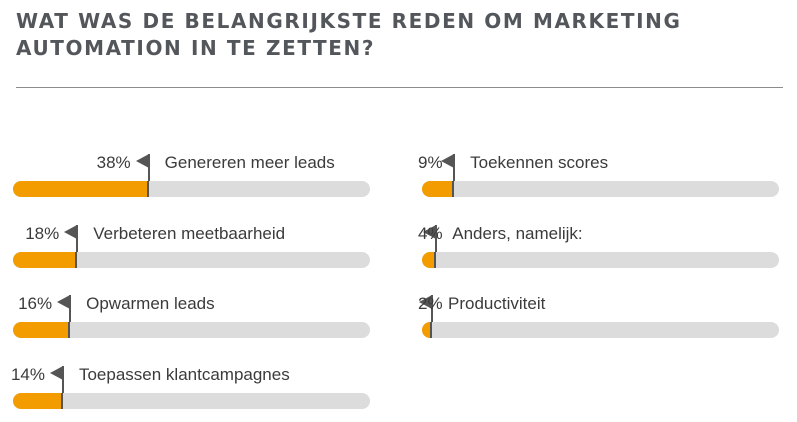 This screenshot has width=797, height=422. What do you see at coordinates (184, 374) in the screenshot?
I see `bar-category-label: Toepassen klantcampagnes` at bounding box center [184, 374].